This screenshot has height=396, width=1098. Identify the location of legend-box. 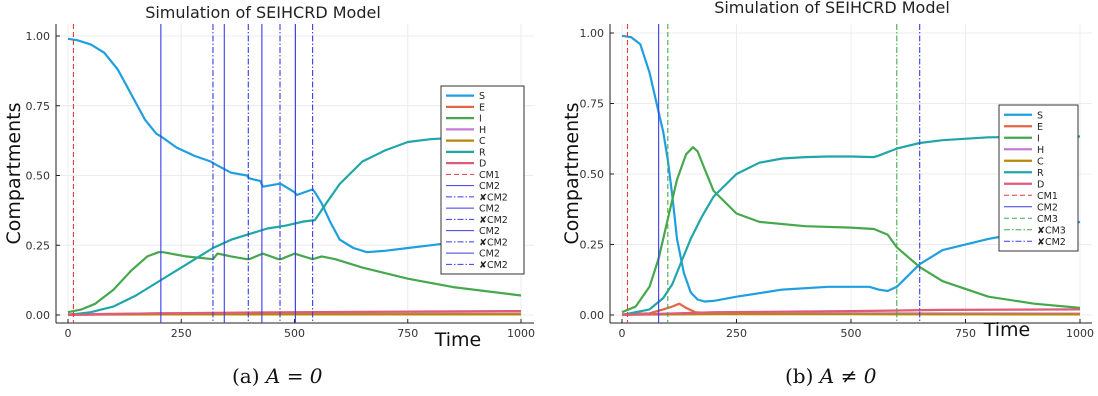
(1038, 178).